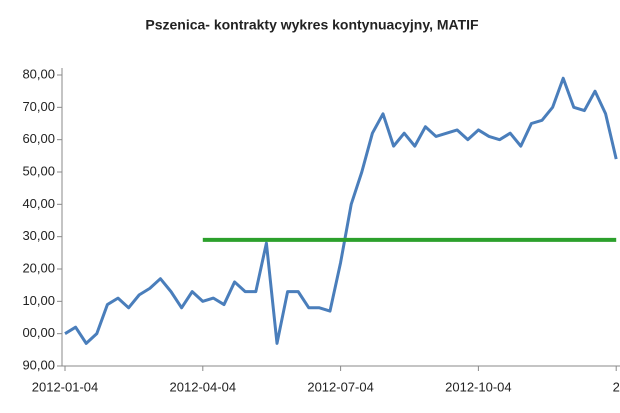 This screenshot has width=620, height=413. What do you see at coordinates (38, 203) in the screenshot?
I see `y-tick-label: 40,00` at bounding box center [38, 203].